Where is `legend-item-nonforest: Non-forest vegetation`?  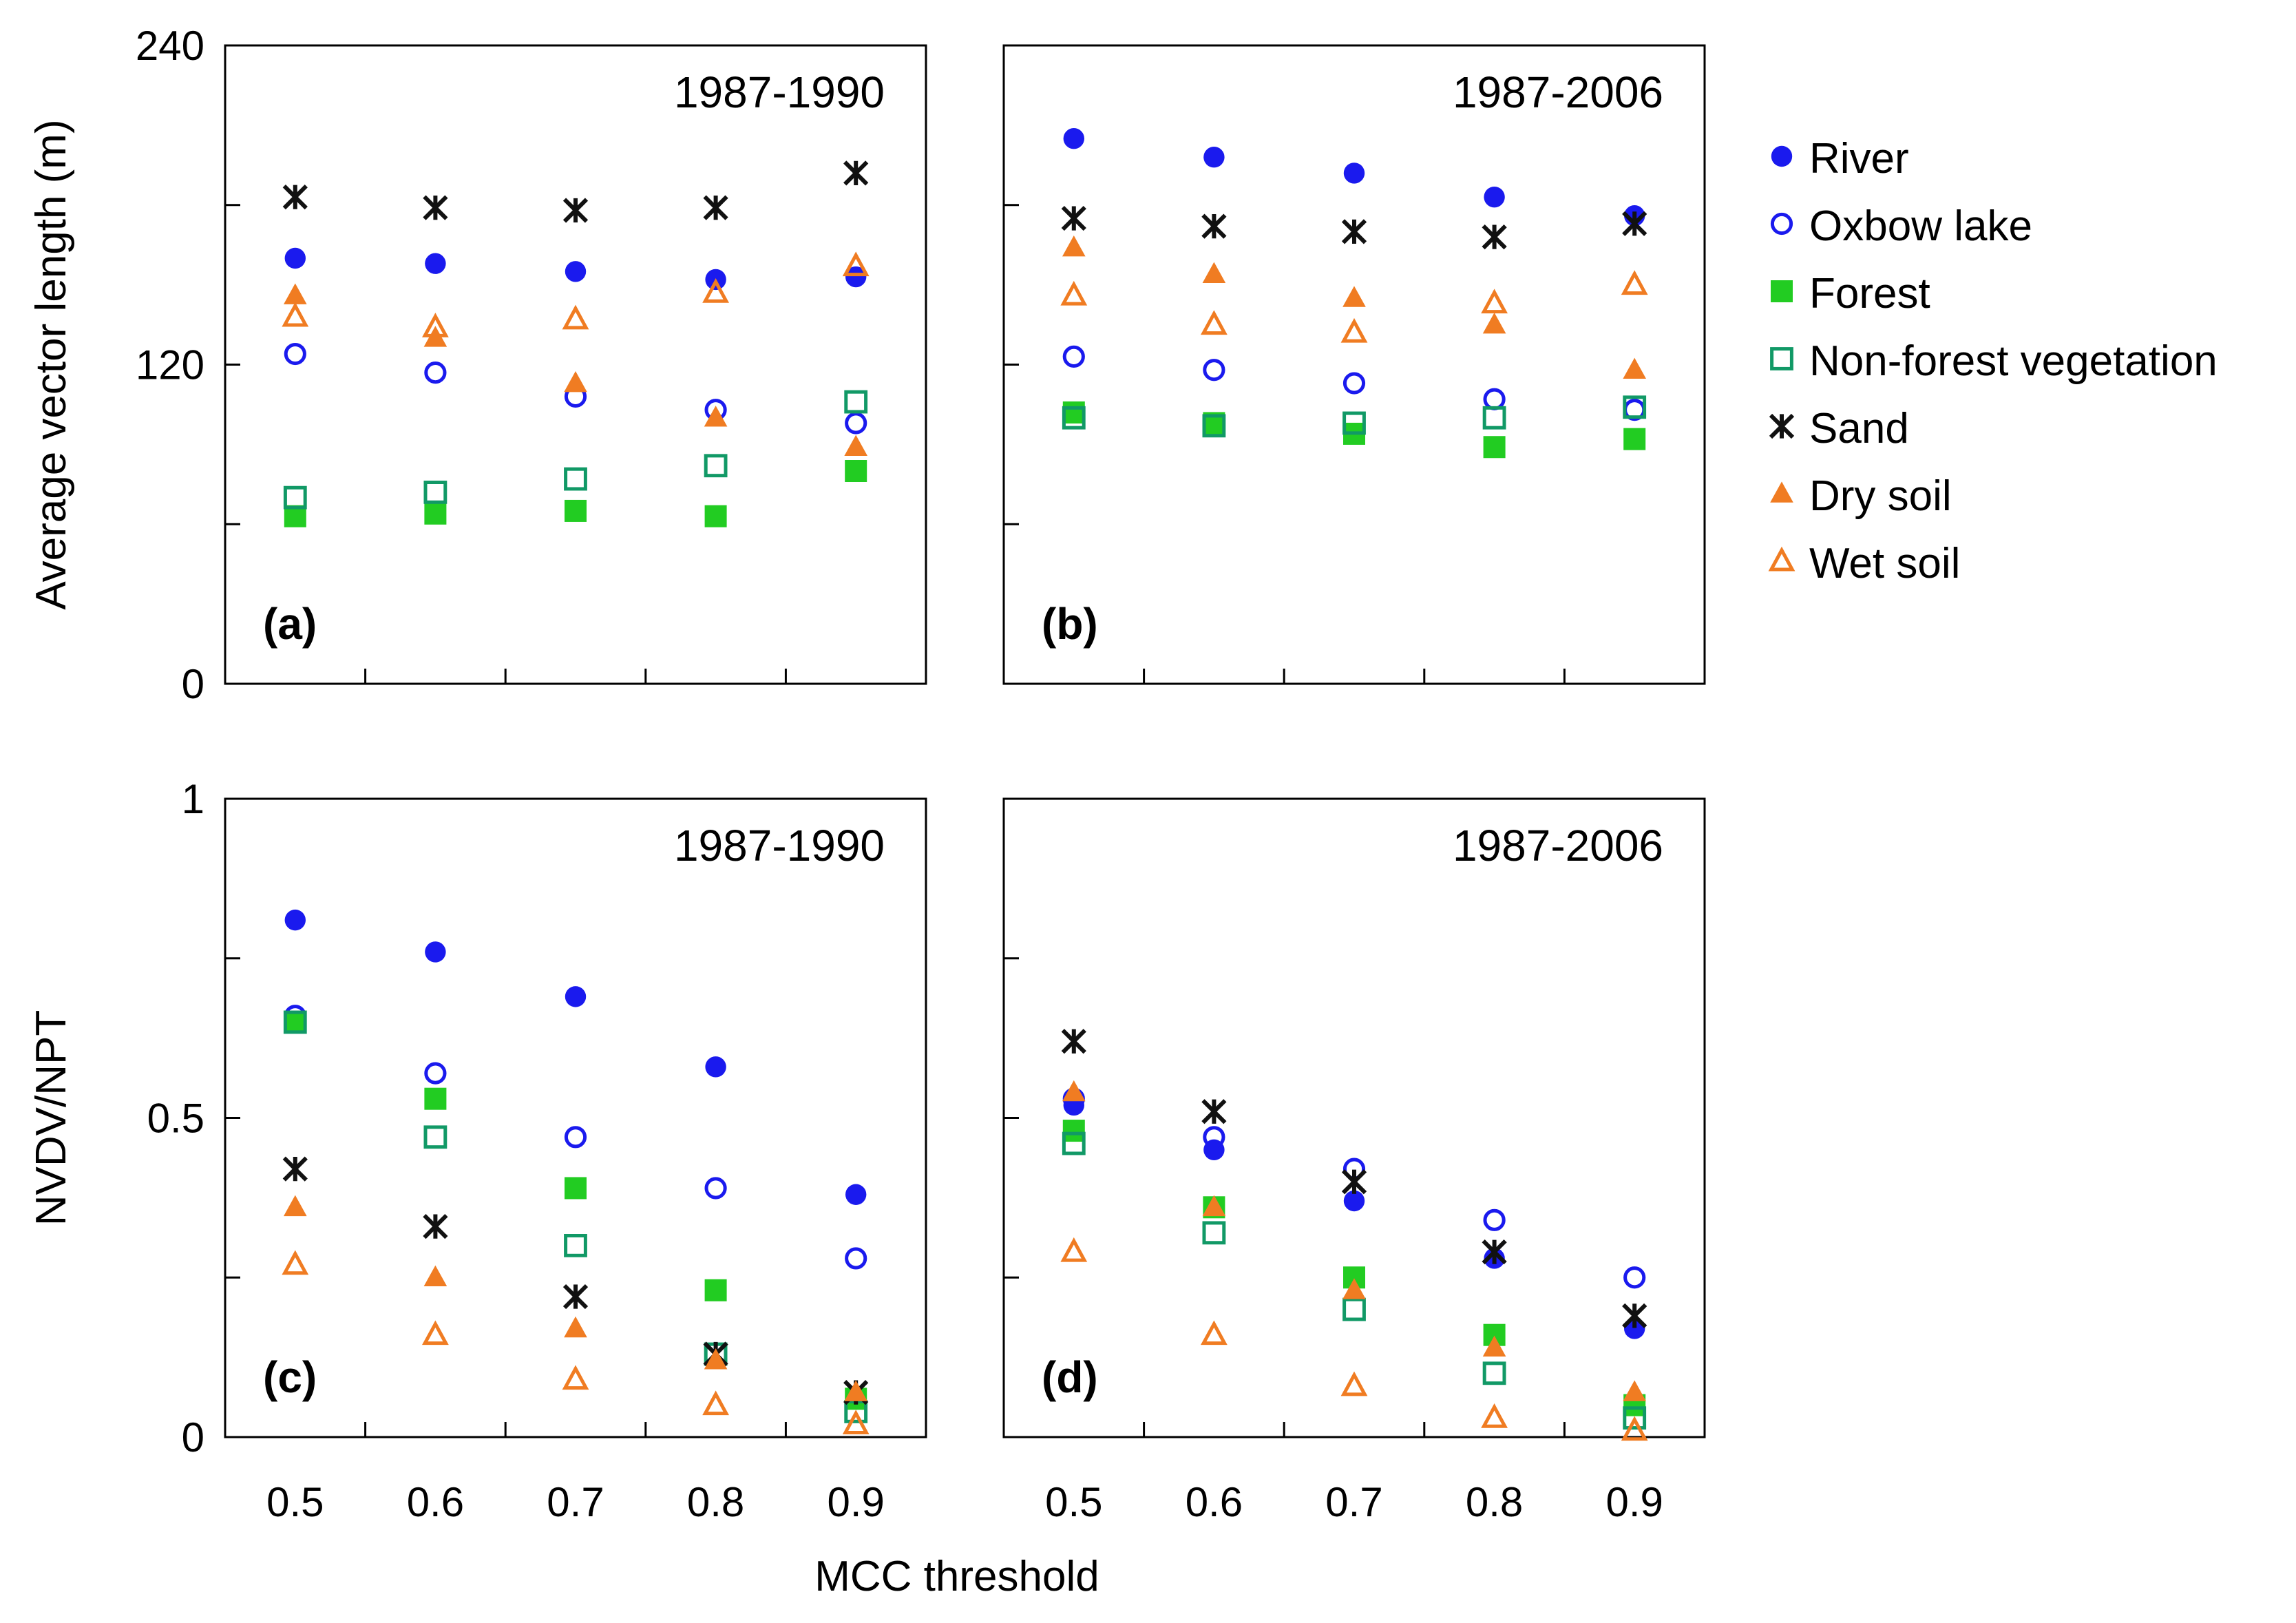
legend-item-nonforest: Non-forest vegetation is located at coordinates (1994, 361).